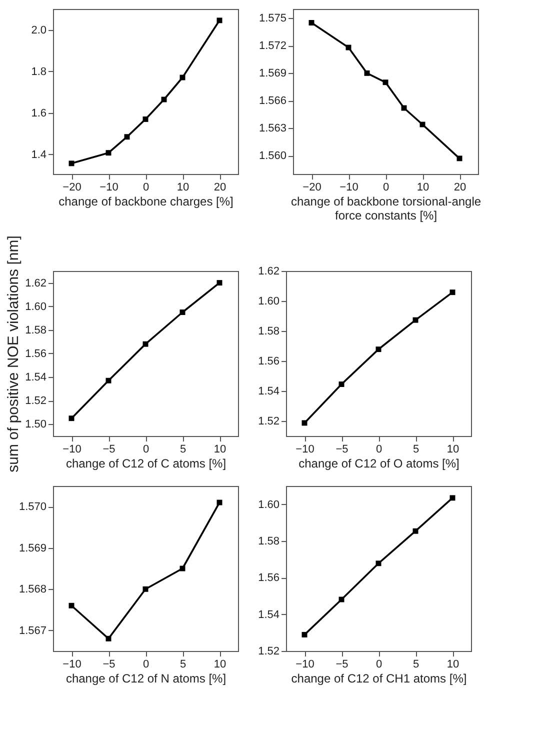 The height and width of the screenshot is (745, 551). What do you see at coordinates (38, 154) in the screenshot?
I see `y-tick-label: 1.4` at bounding box center [38, 154].